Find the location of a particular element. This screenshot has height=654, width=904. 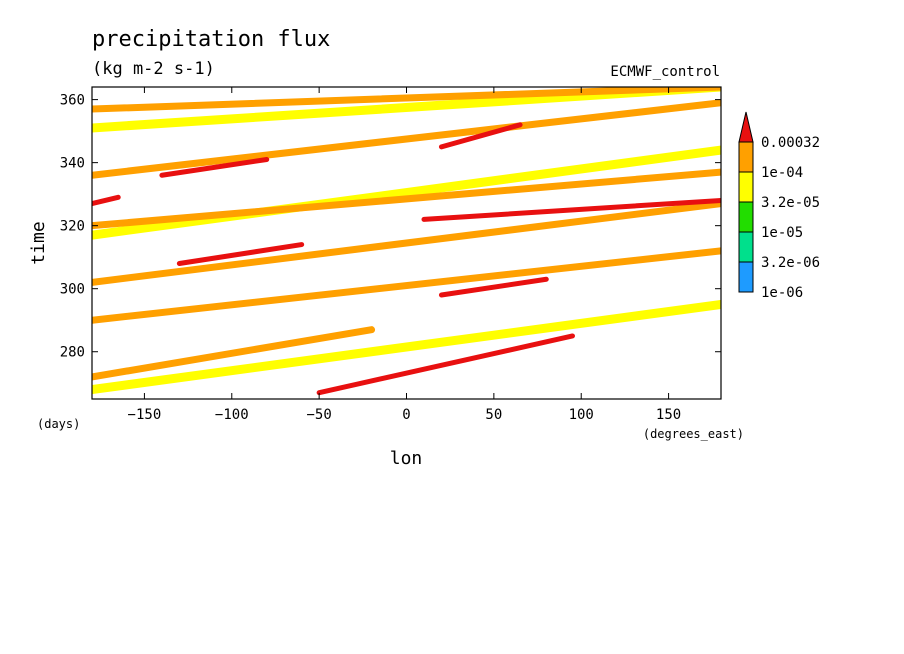

colorbar-extend-arrow is located at coordinates (746, 127).